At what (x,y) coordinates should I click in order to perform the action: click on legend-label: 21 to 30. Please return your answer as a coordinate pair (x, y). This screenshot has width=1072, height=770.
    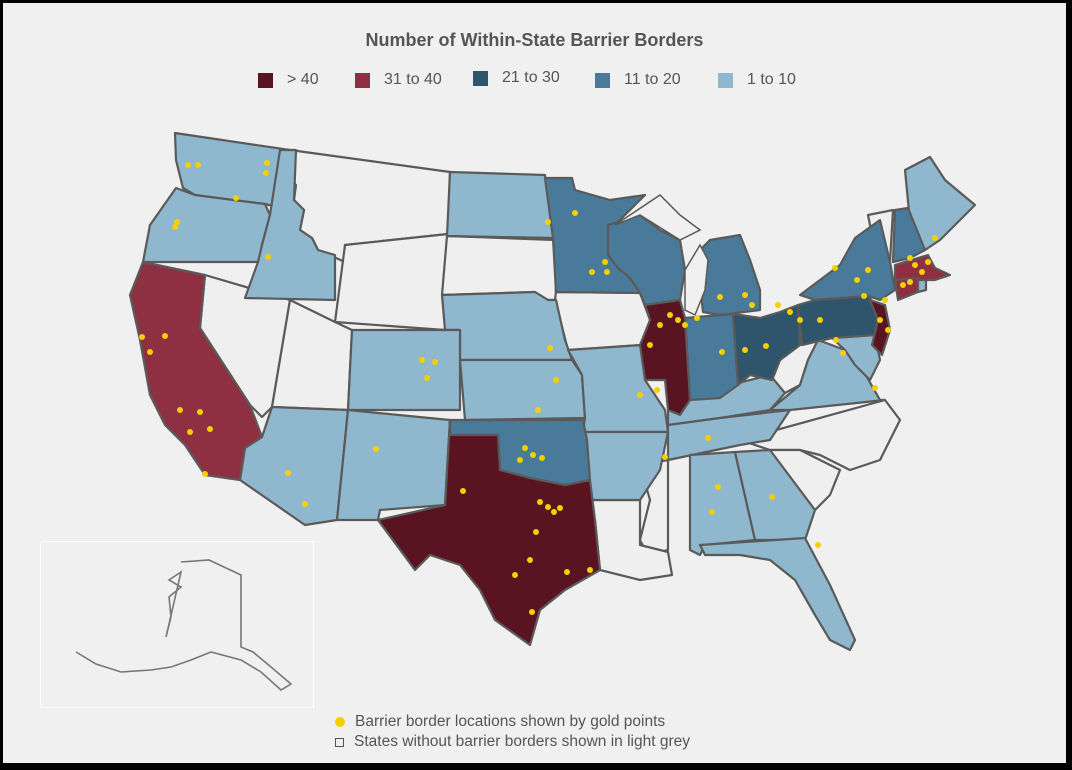
    Looking at the image, I should click on (531, 77).